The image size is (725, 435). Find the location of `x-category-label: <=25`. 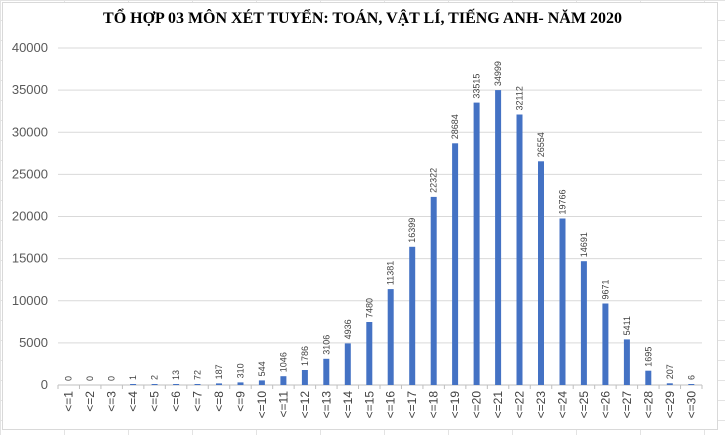

x-category-label: <=25 is located at coordinates (584, 405).